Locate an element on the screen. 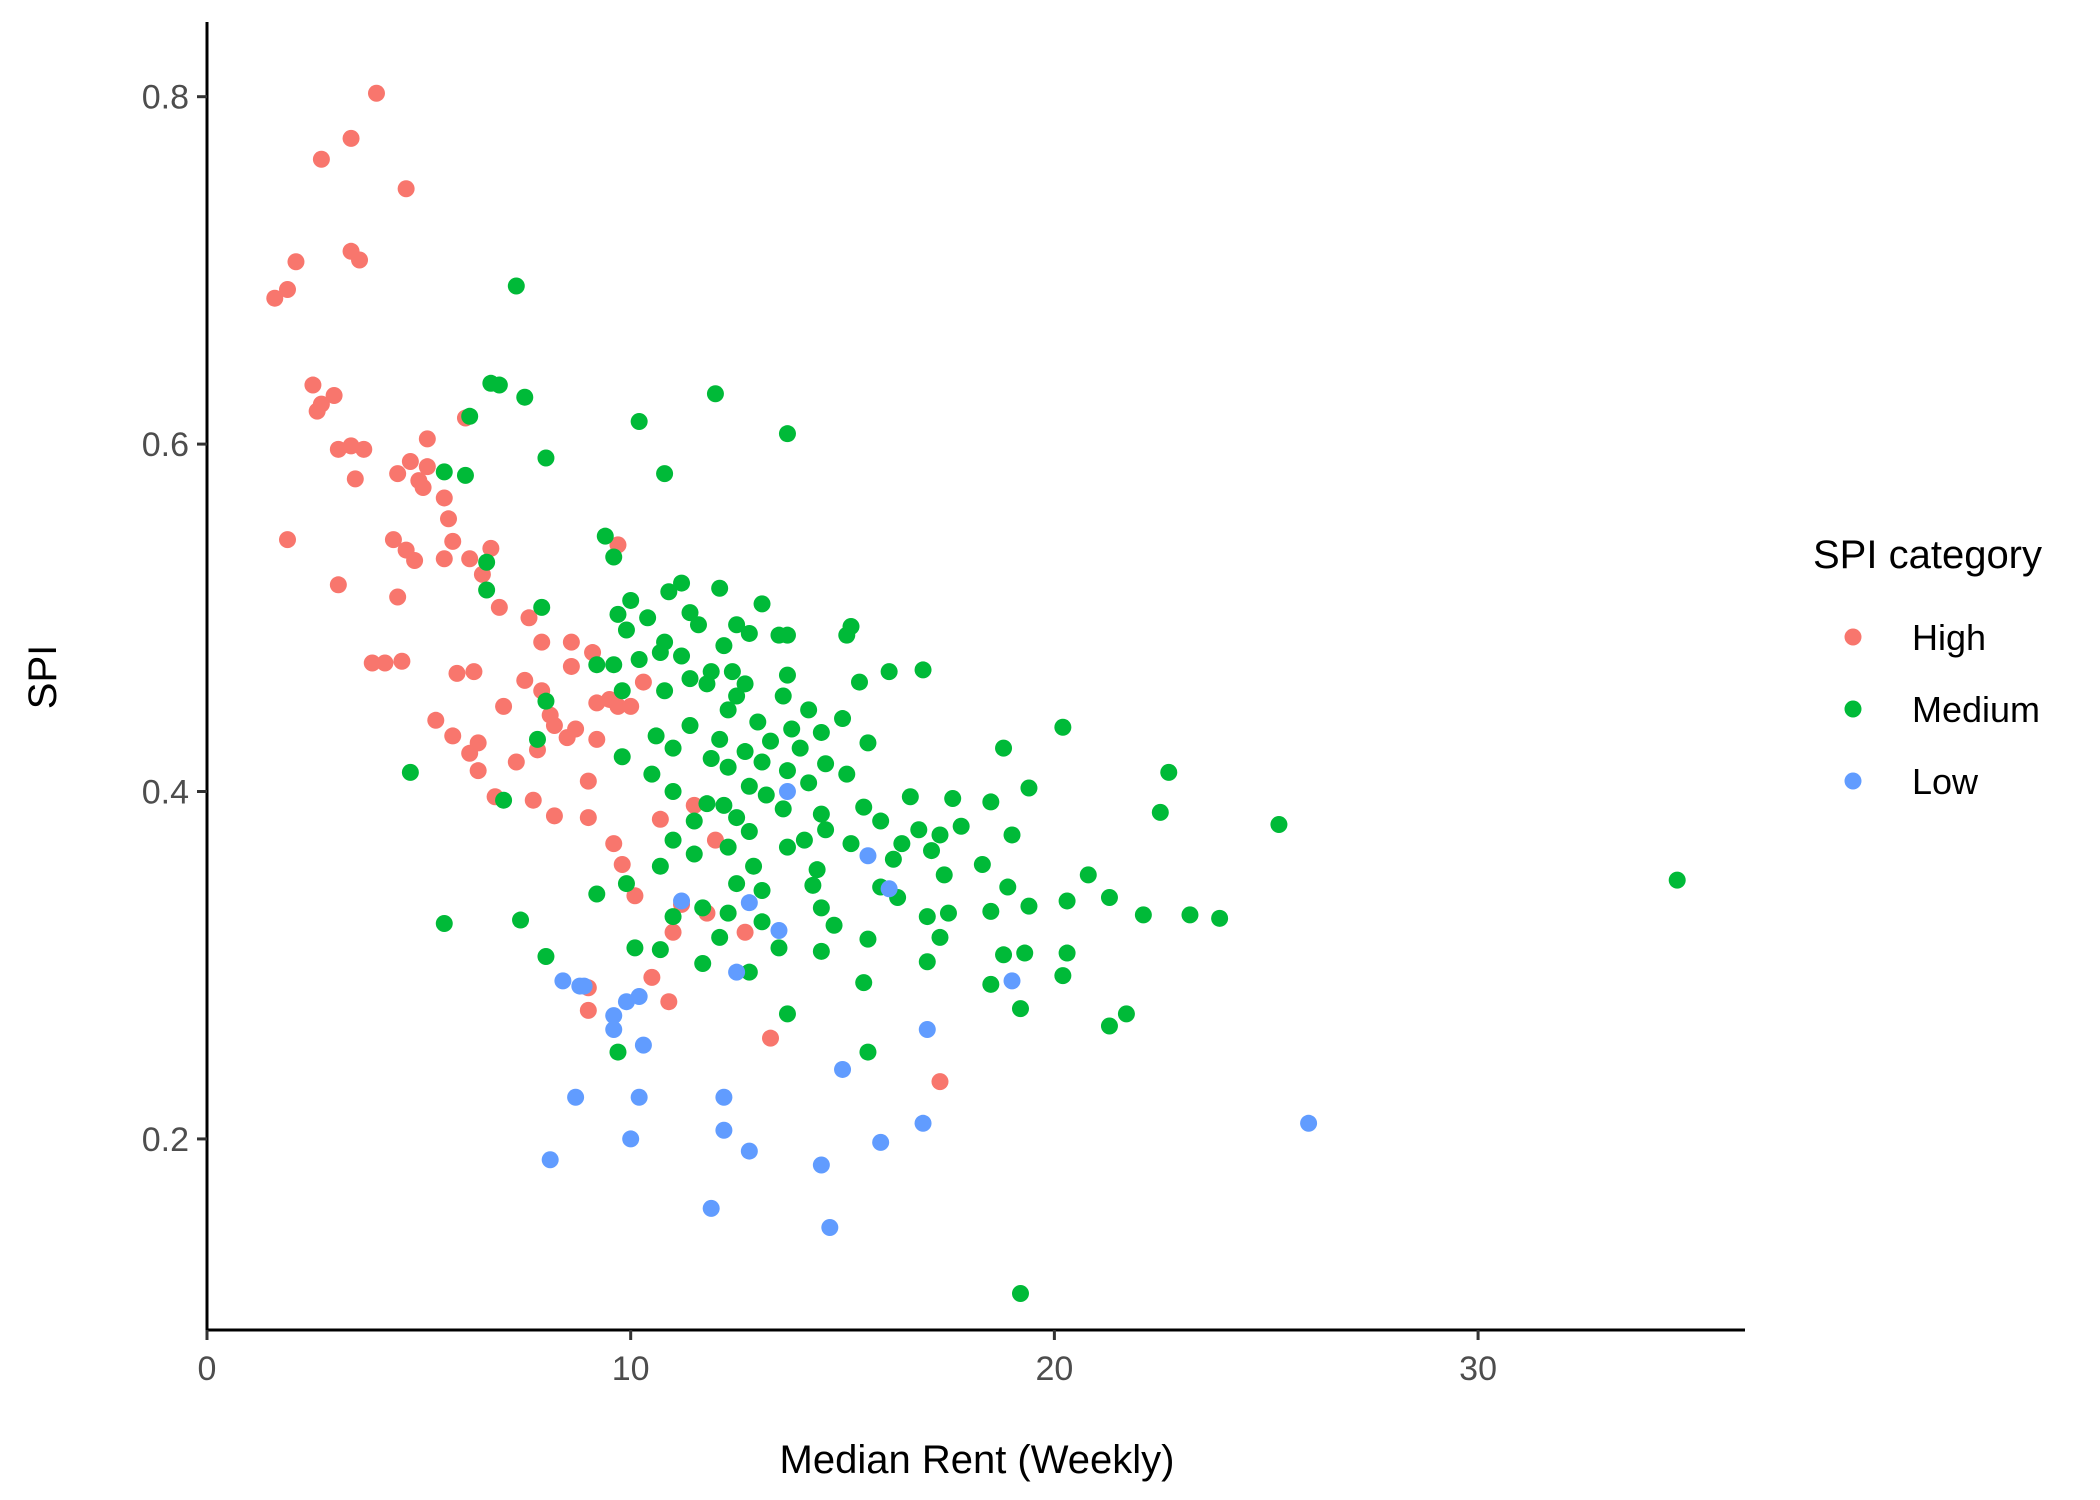 Image resolution: width=2100 pixels, height=1500 pixels. y-tick-label: 0.2 is located at coordinates (165, 1140).